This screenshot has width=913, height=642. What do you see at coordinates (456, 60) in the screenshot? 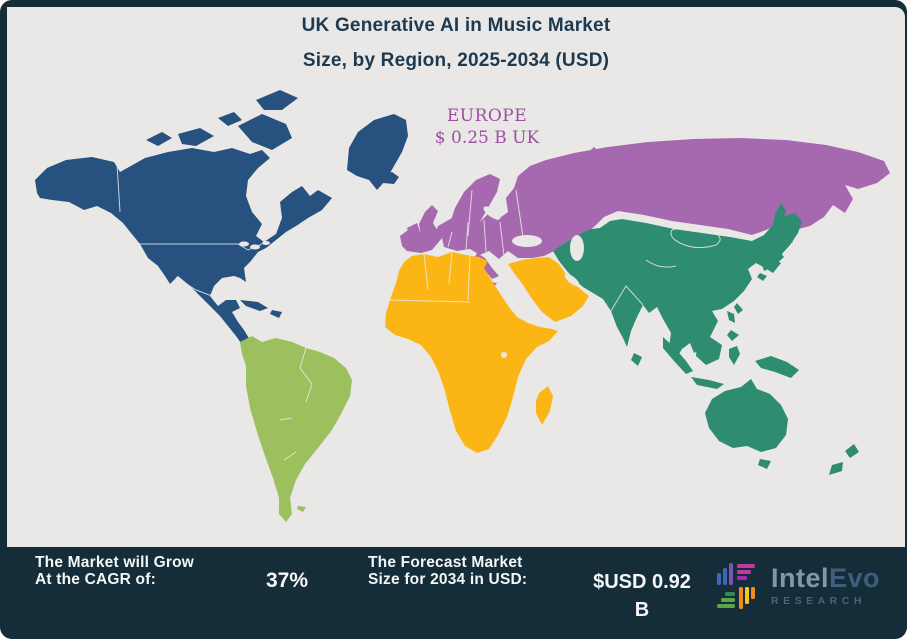
I see `title-line-2: Size, by Region, 2025-2034 (USD)` at bounding box center [456, 60].